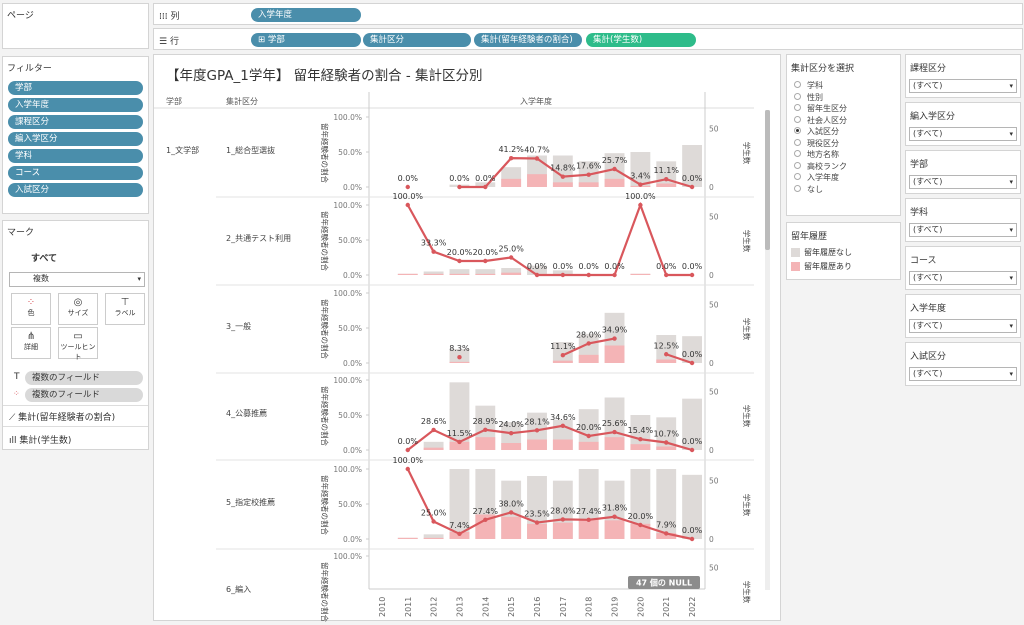  Describe the element at coordinates (352, 363) in the screenshot. I see `pct-tick-label: 0.0%` at that location.